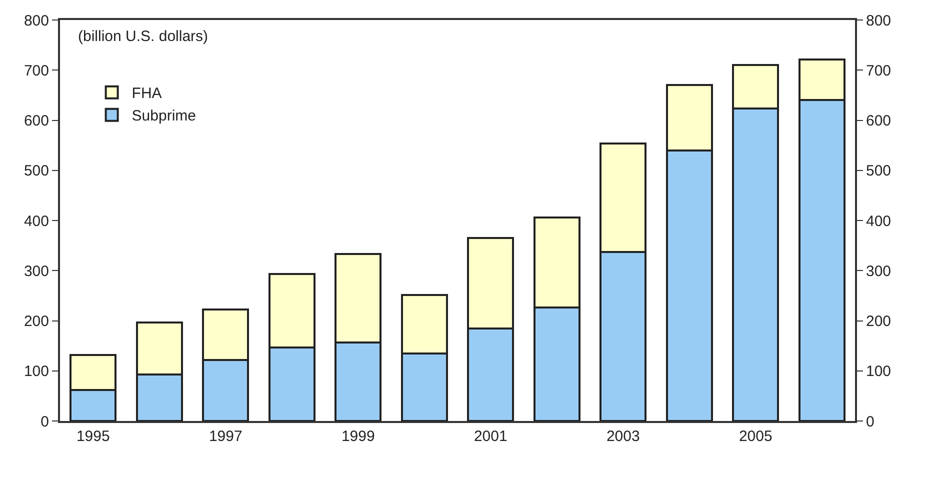  Describe the element at coordinates (36, 21) in the screenshot. I see `y-tick-label: 800` at that location.